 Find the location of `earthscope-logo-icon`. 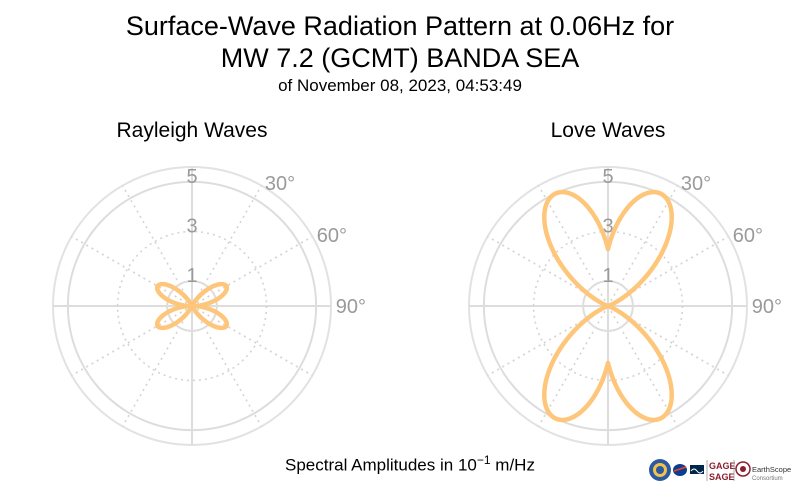

earthscope-logo-icon is located at coordinates (743, 469).